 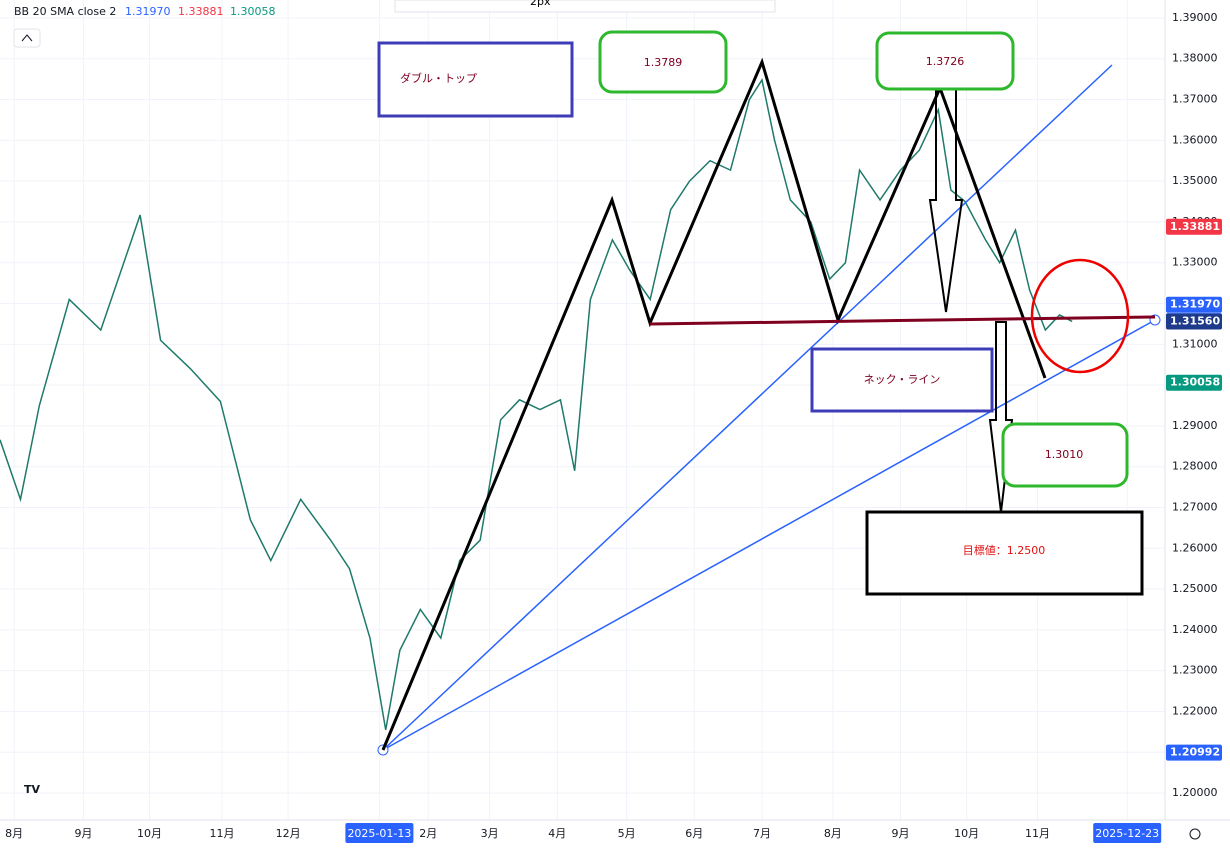 I want to click on y-tick-label: 1.38000, so click(x=1195, y=58).